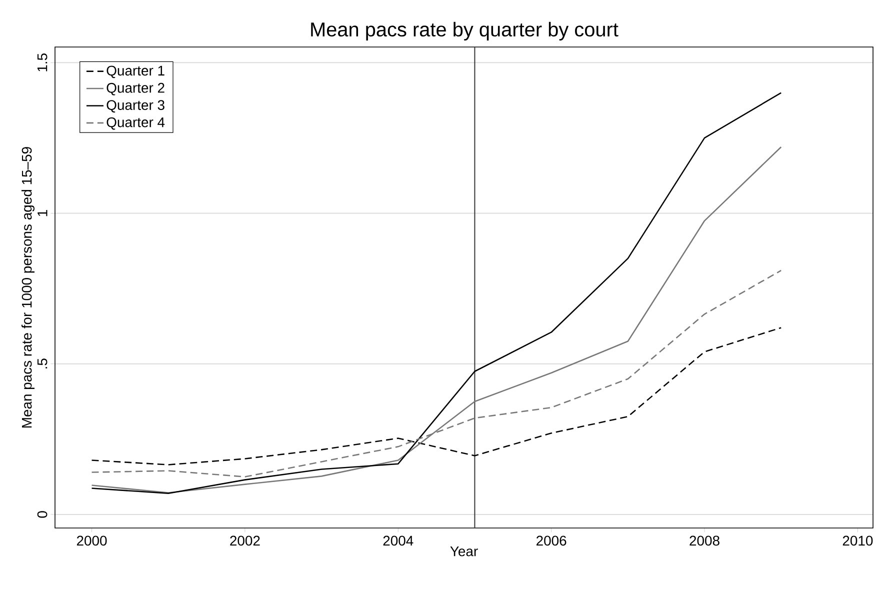 This screenshot has height=590, width=888. I want to click on y-tick-label: 1.5, so click(43, 63).